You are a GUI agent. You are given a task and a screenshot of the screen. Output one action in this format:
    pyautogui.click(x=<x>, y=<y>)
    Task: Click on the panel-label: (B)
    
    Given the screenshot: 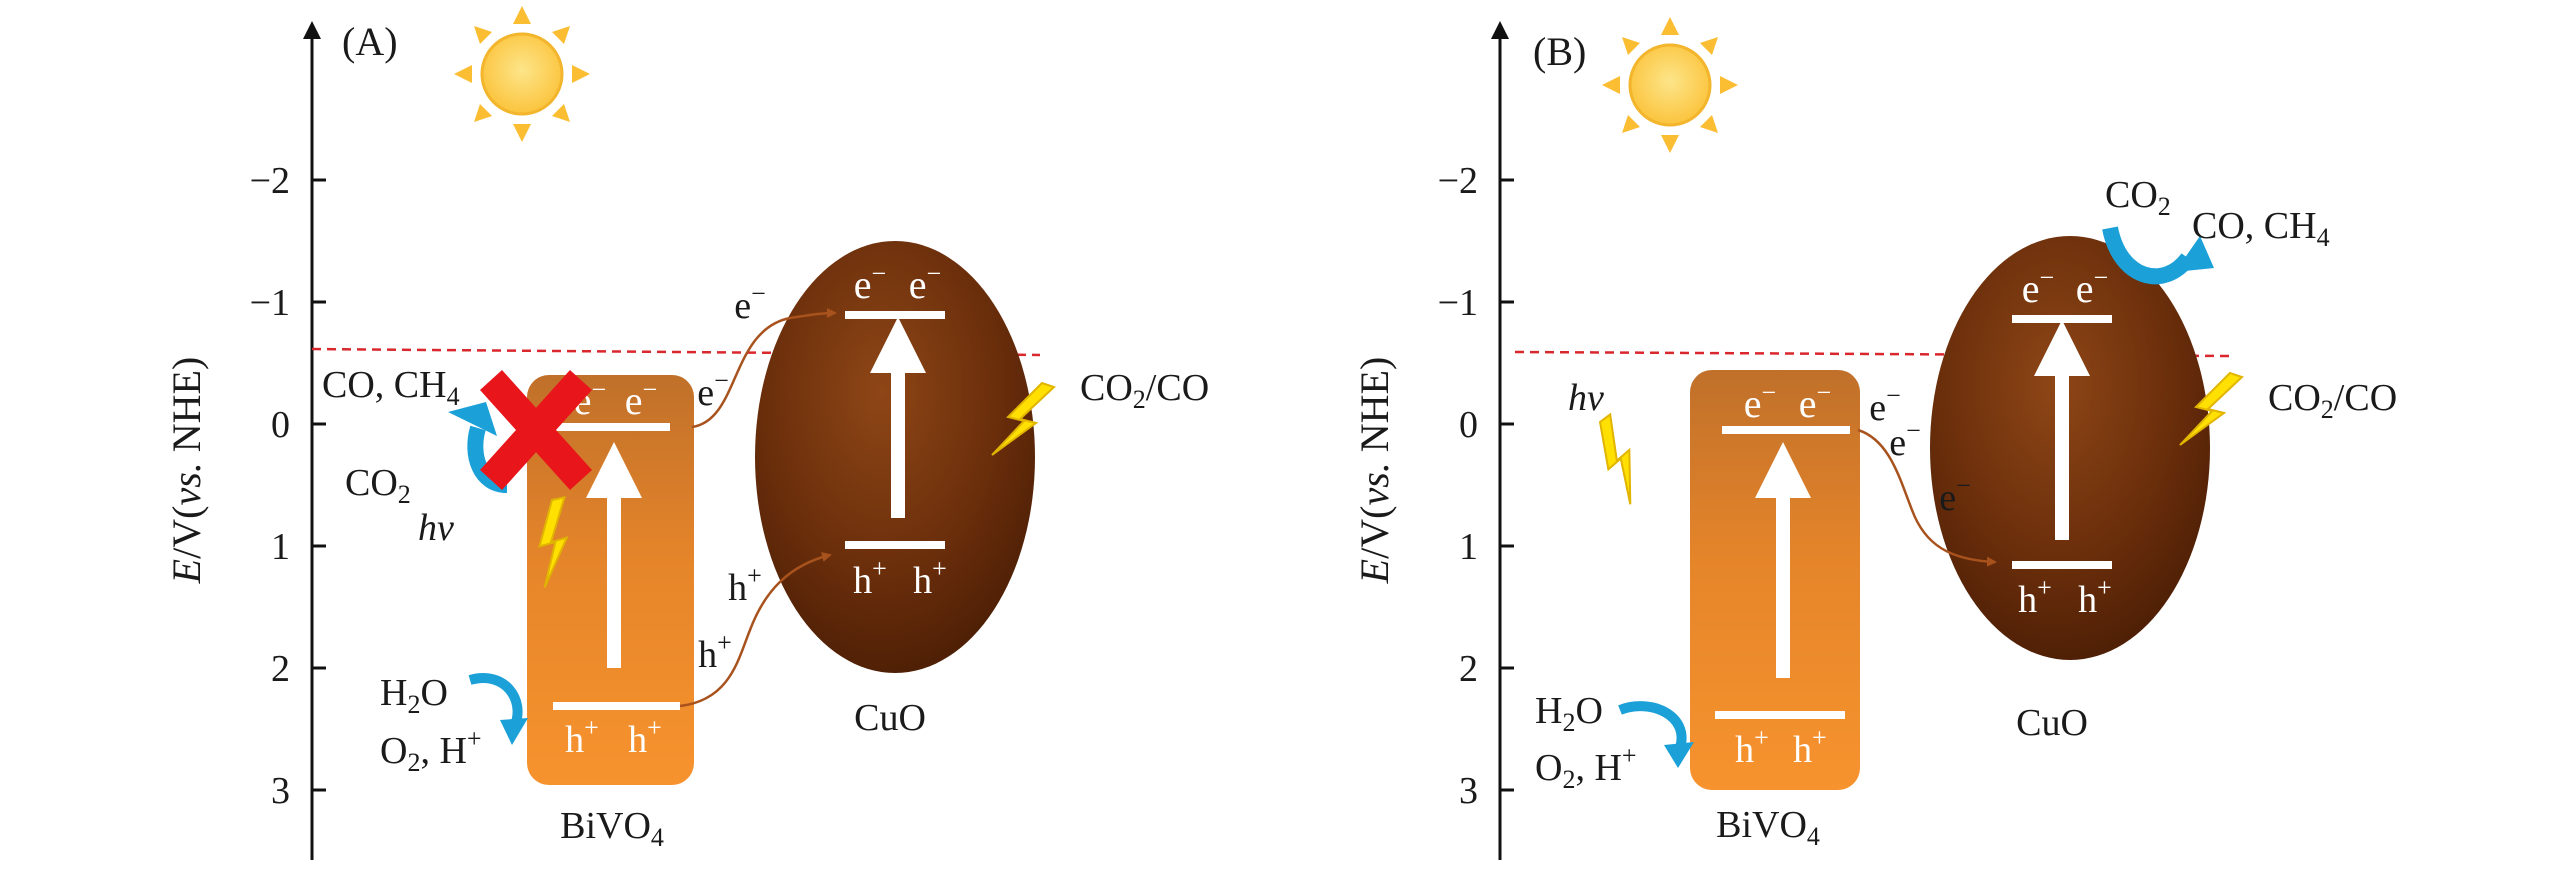 What is the action you would take?
    pyautogui.click(x=1559, y=51)
    